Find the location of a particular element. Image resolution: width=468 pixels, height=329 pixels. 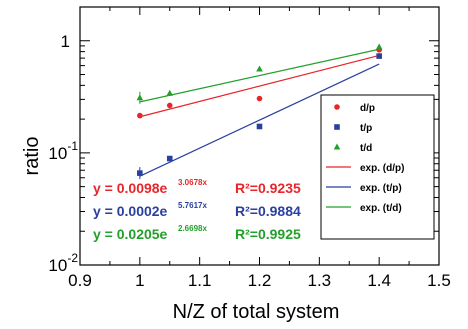

legend: d/p t/p t/d exp. (d/p) exp. (t/p) exp. (t/d) is located at coordinates (377, 167).